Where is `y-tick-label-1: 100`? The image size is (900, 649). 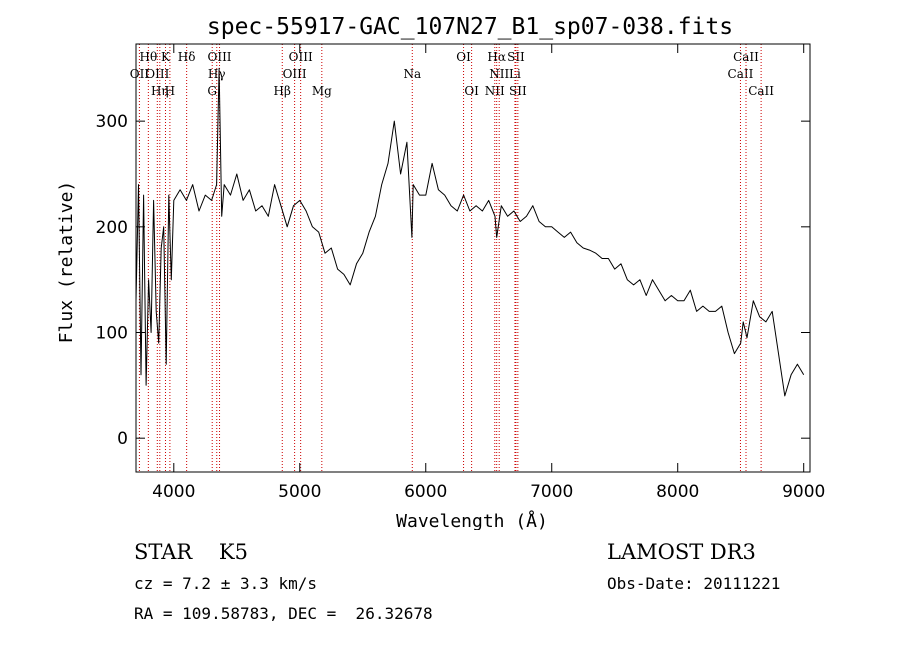 y-tick-label-1: 100 is located at coordinates (112, 334).